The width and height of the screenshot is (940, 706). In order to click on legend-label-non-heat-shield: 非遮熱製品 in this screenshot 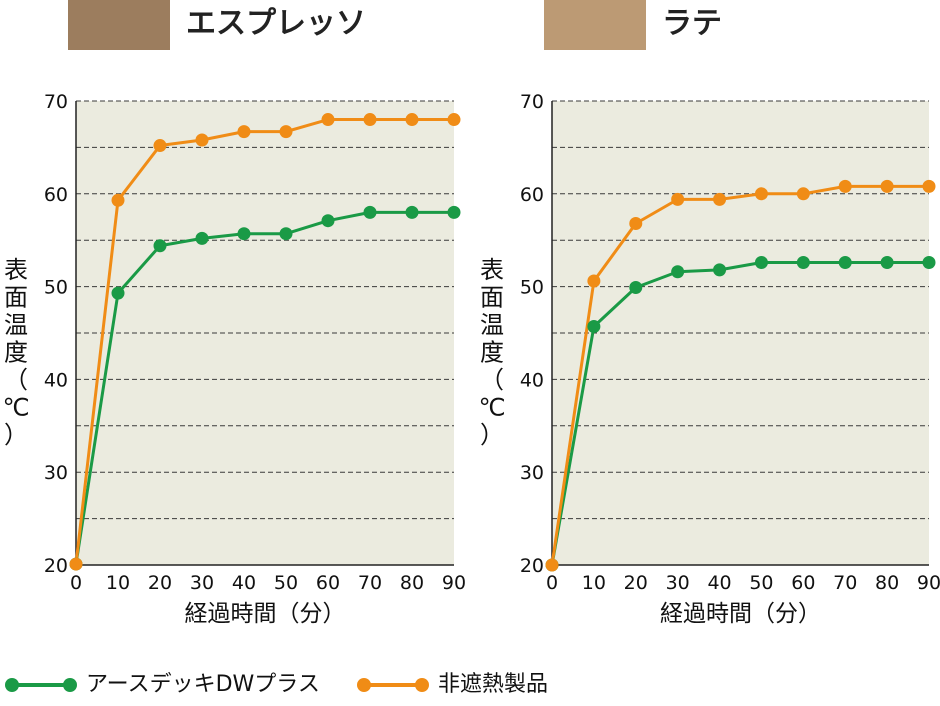, I will do `click(493, 684)`.